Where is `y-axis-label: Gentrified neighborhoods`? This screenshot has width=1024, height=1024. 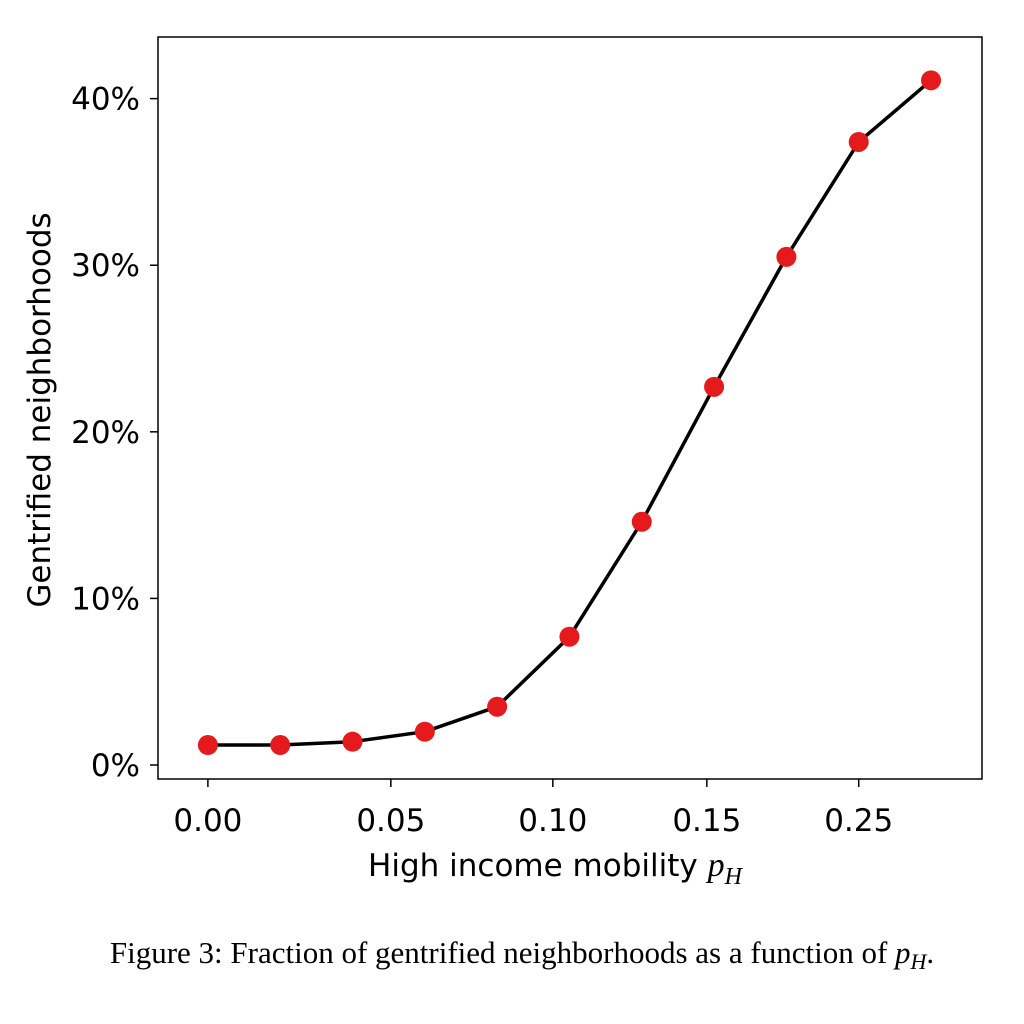 y-axis-label: Gentrified neighborhoods is located at coordinates (40, 409).